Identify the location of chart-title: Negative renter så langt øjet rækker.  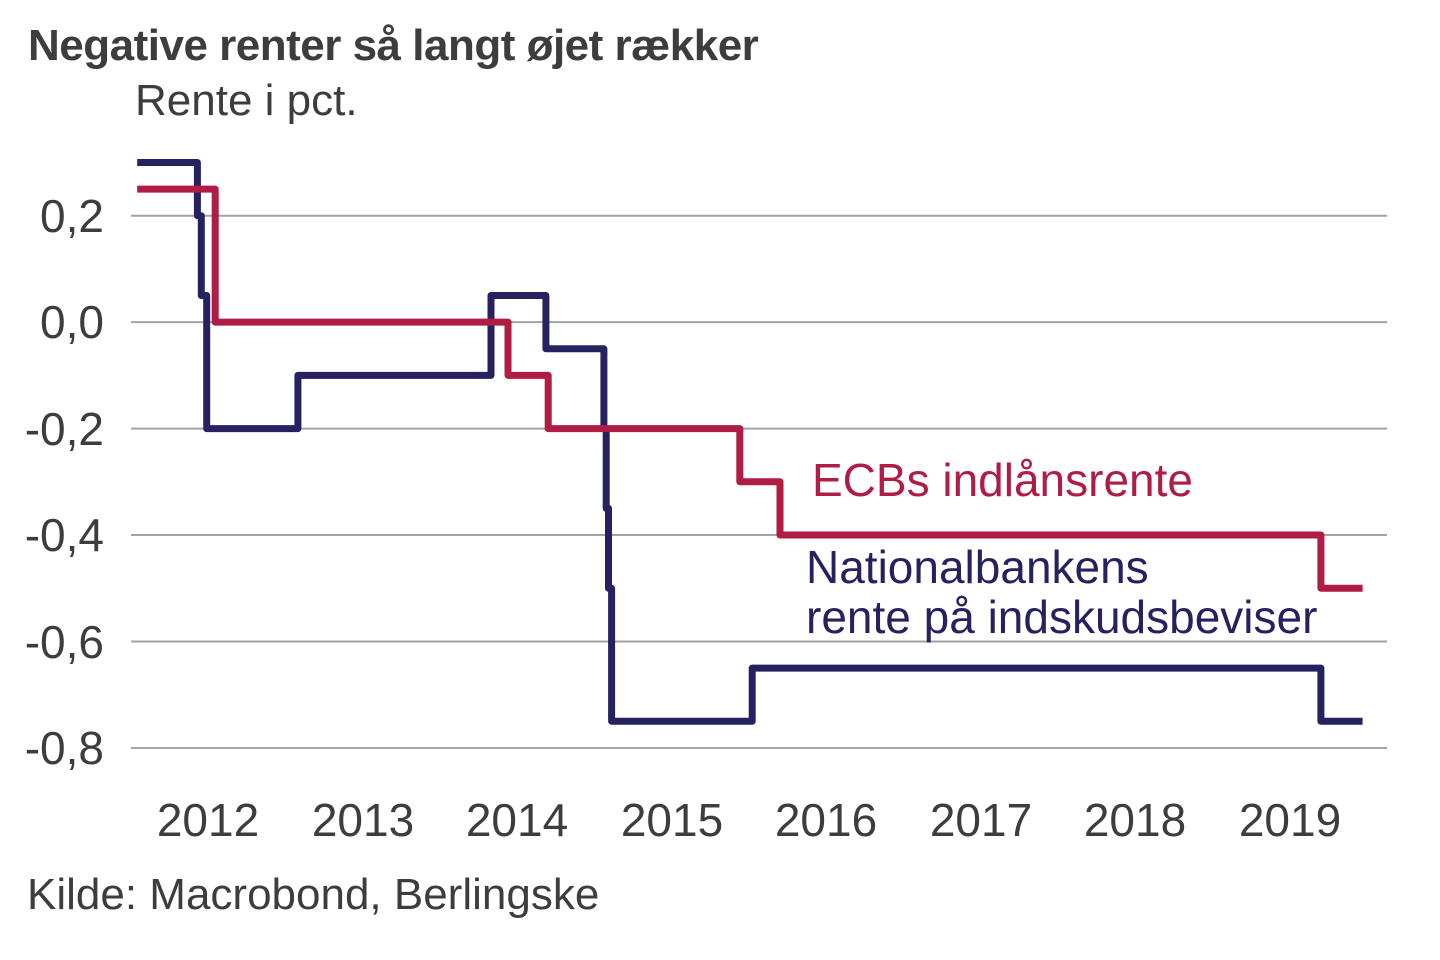
(393, 45).